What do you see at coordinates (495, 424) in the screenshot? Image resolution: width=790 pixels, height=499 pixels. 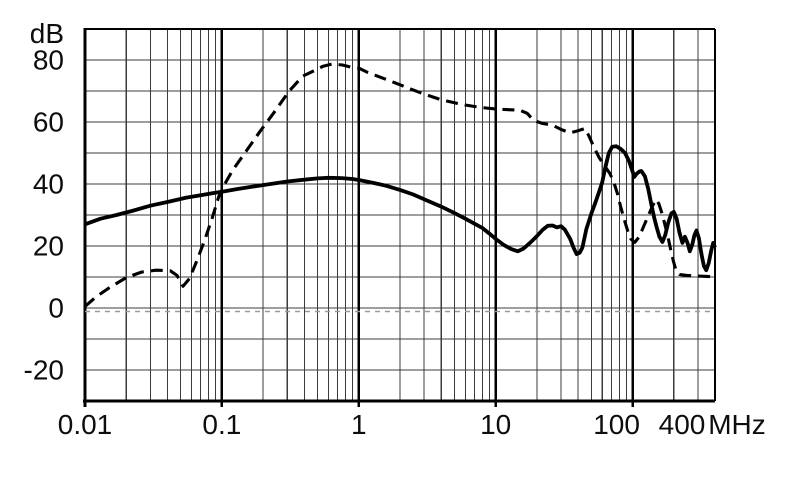 I see `x-tick-label: 10` at bounding box center [495, 424].